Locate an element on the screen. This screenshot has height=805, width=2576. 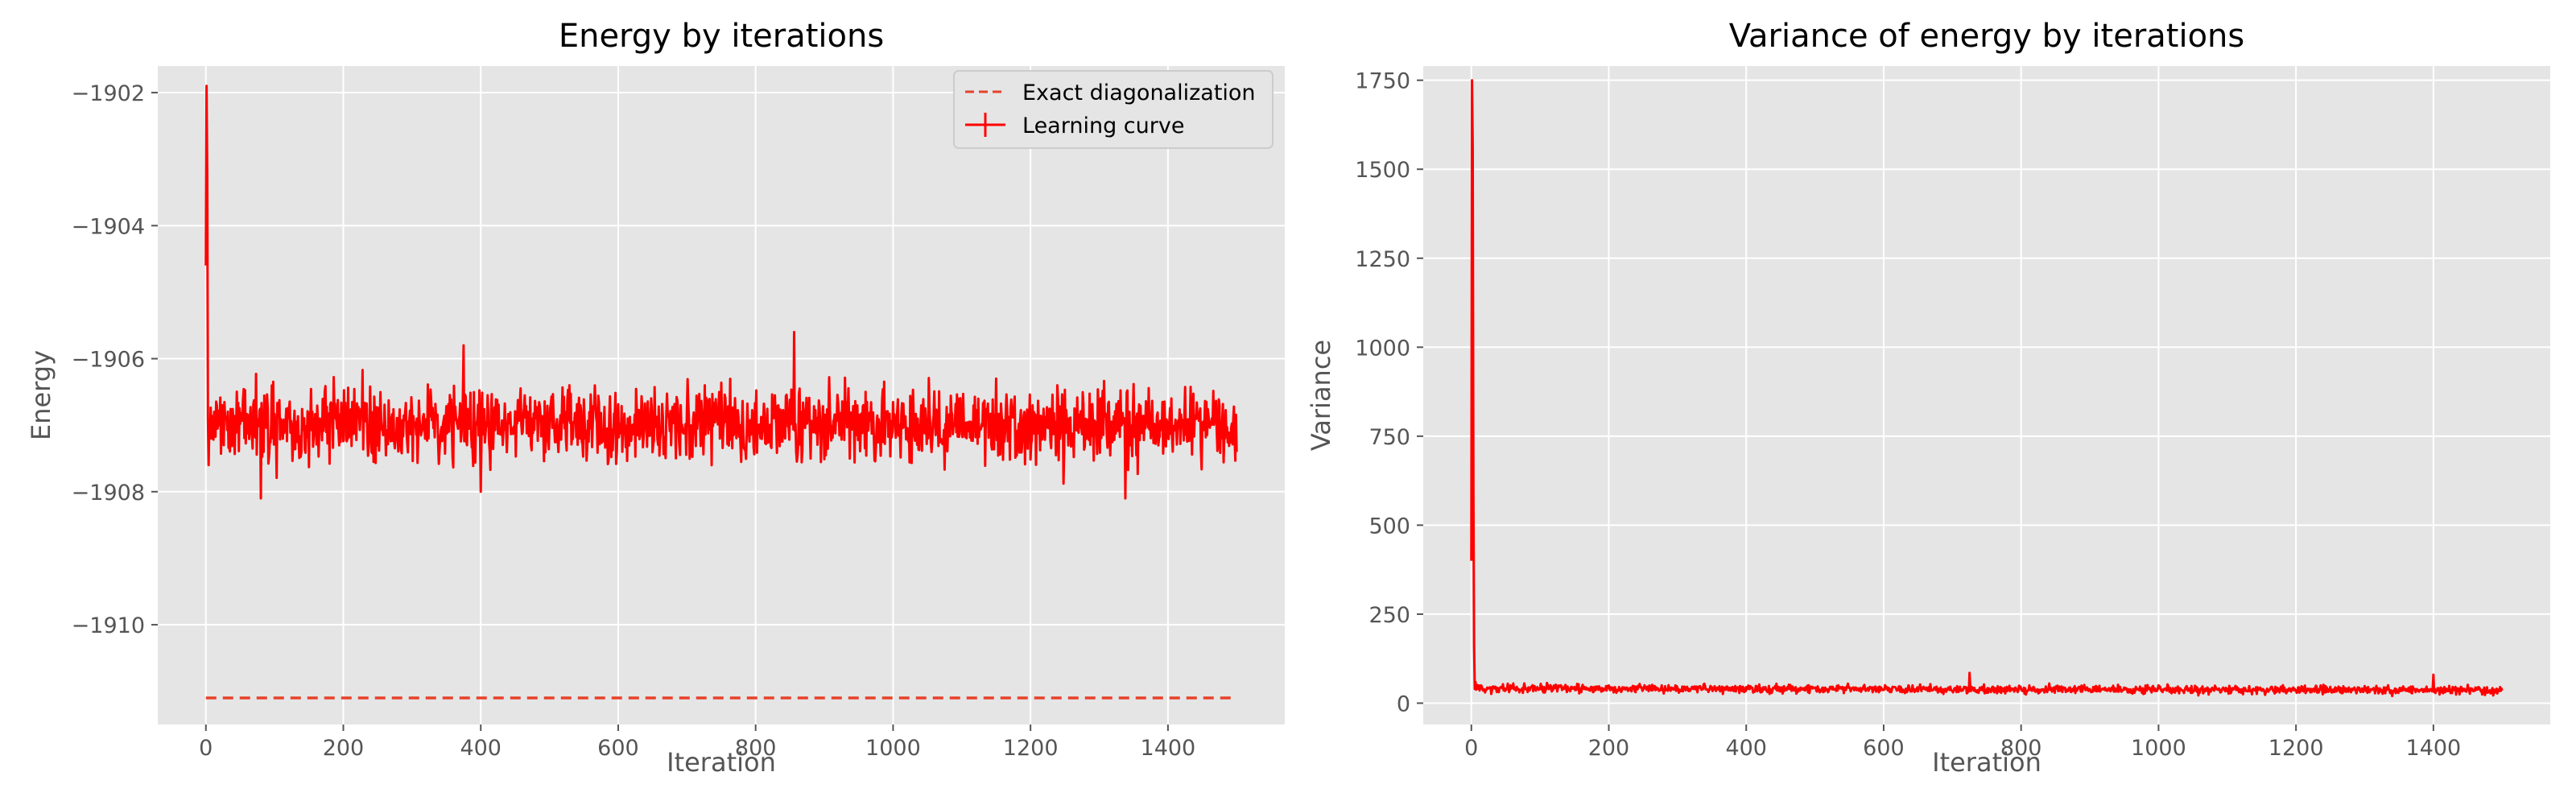
y-tick-label: 1500 is located at coordinates (1382, 170).